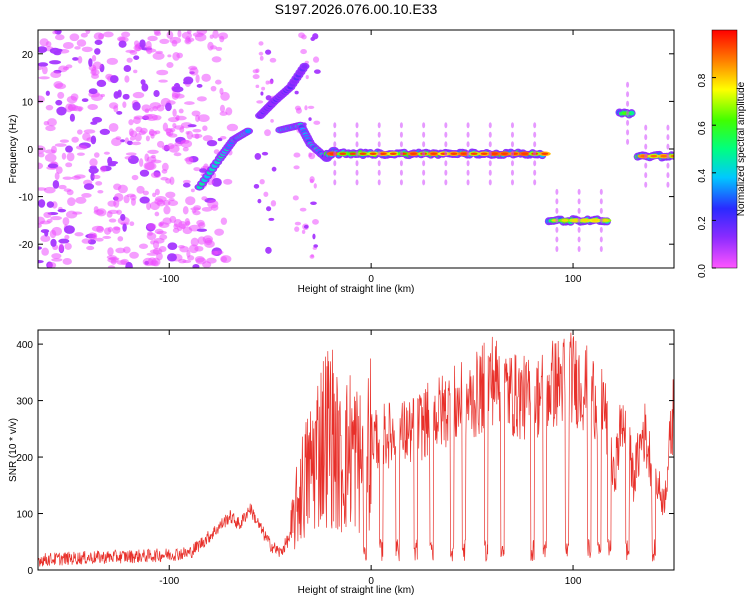 This screenshot has width=750, height=600. Describe the element at coordinates (573, 581) in the screenshot. I see `snr-xtick-label: 100` at that location.